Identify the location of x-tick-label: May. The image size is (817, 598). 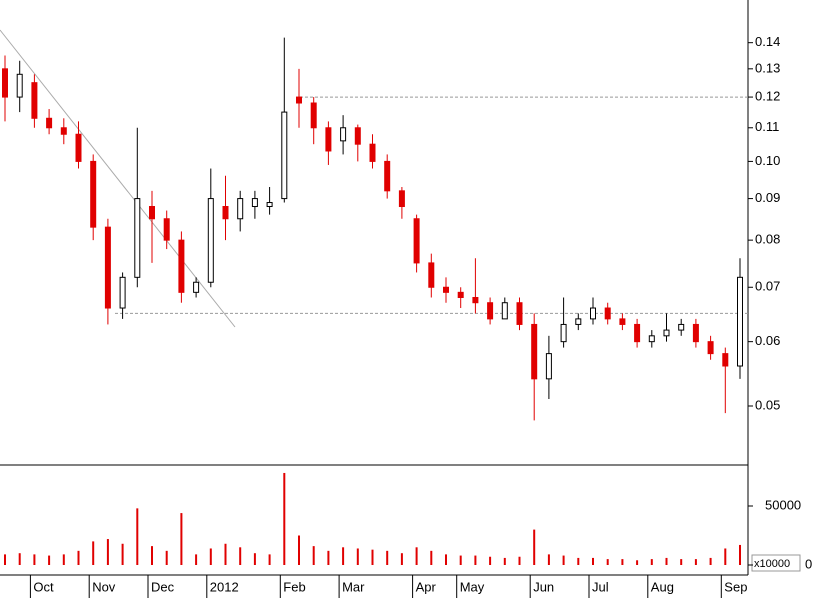
(472, 586).